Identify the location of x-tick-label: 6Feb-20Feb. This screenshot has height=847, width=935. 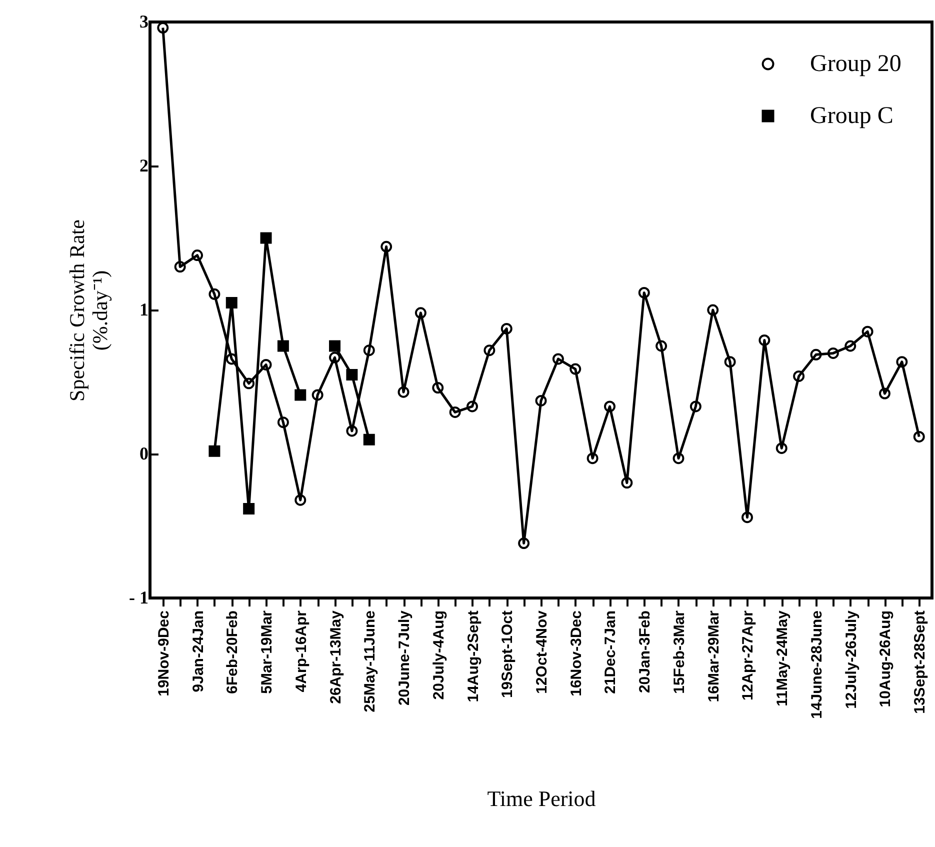
(233, 652).